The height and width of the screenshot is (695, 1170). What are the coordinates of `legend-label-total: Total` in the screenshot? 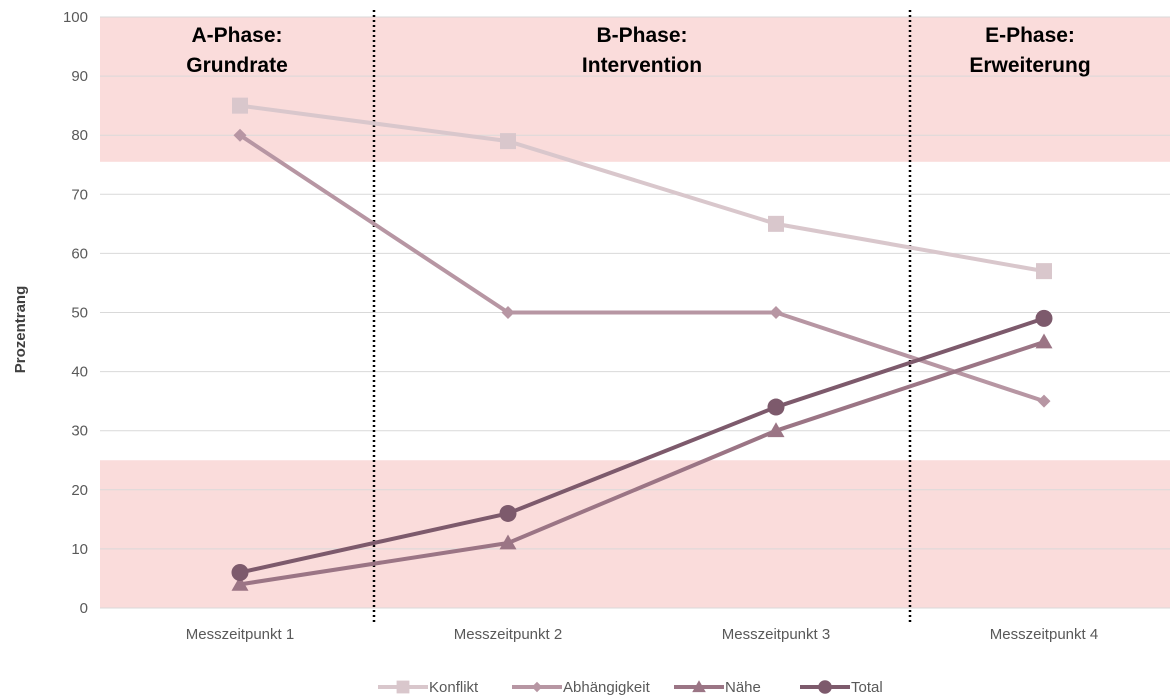 It's located at (867, 687).